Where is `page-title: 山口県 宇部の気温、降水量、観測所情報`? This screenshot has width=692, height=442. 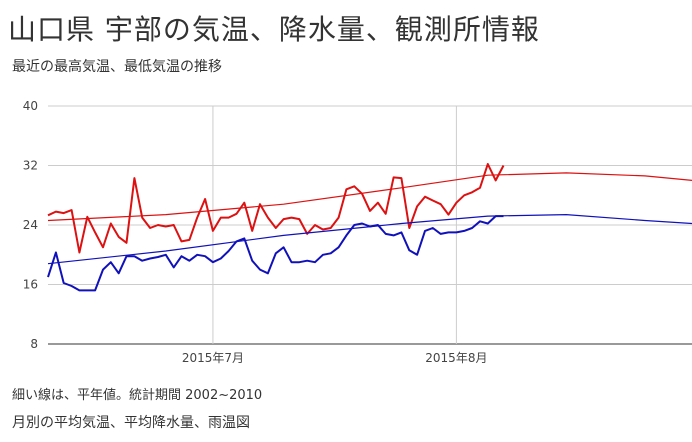 page-title: 山口県 宇部の気温、降水量、観測所情報 is located at coordinates (274, 29).